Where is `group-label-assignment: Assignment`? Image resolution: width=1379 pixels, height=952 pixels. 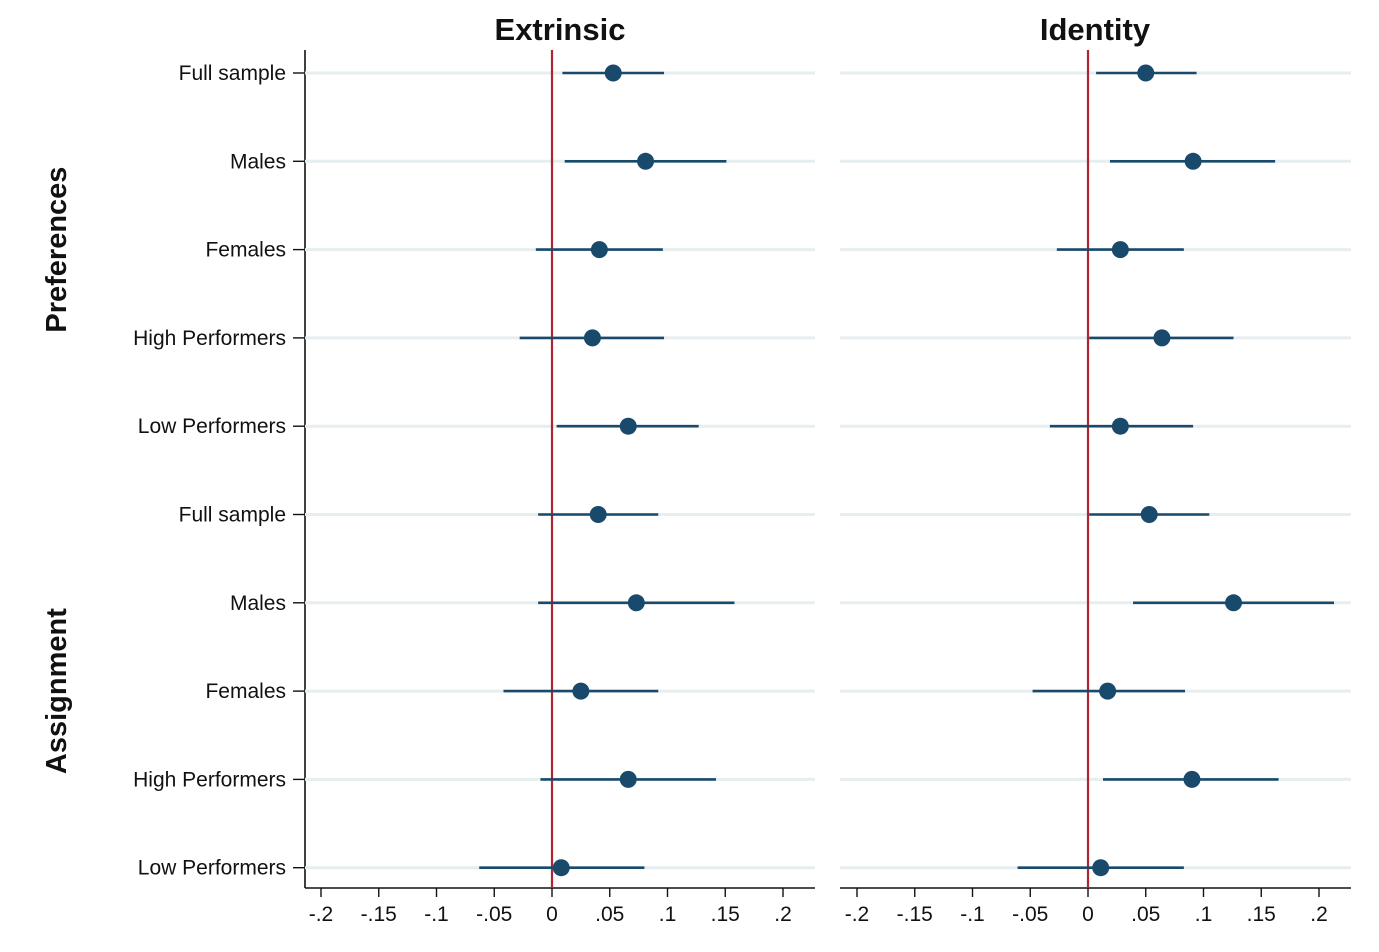 group-label-assignment: Assignment is located at coordinates (57, 691).